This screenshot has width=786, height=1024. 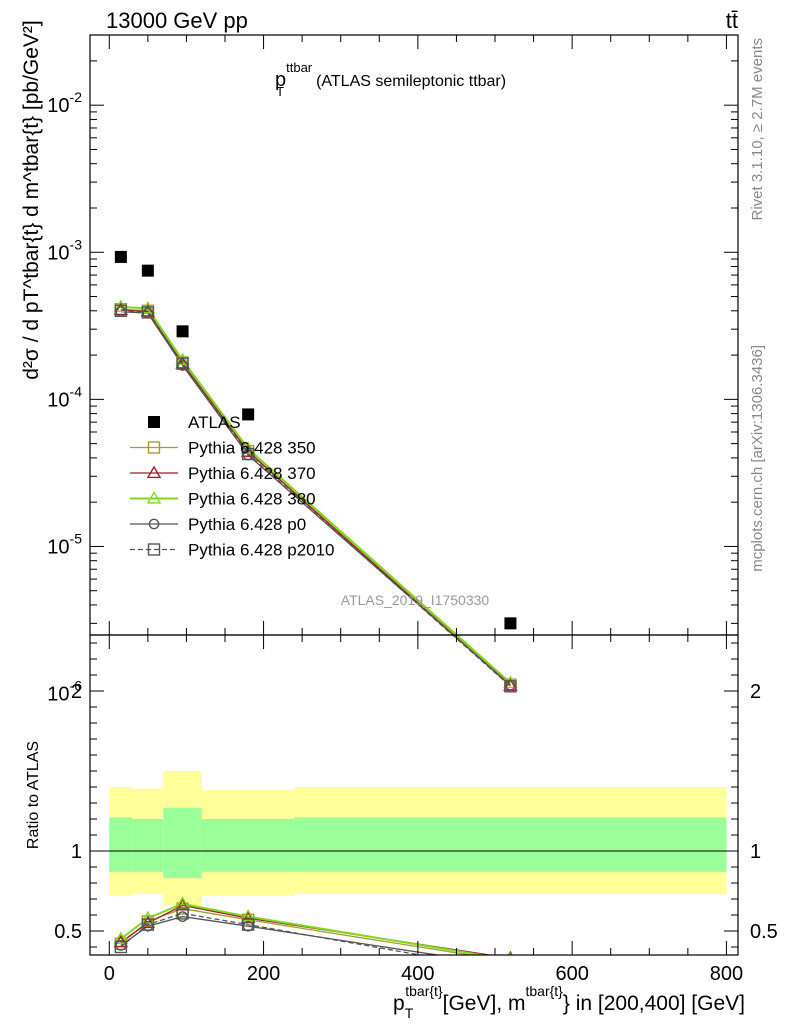 What do you see at coordinates (76, 692) in the screenshot?
I see `ratio-y-tick-label: 2` at bounding box center [76, 692].